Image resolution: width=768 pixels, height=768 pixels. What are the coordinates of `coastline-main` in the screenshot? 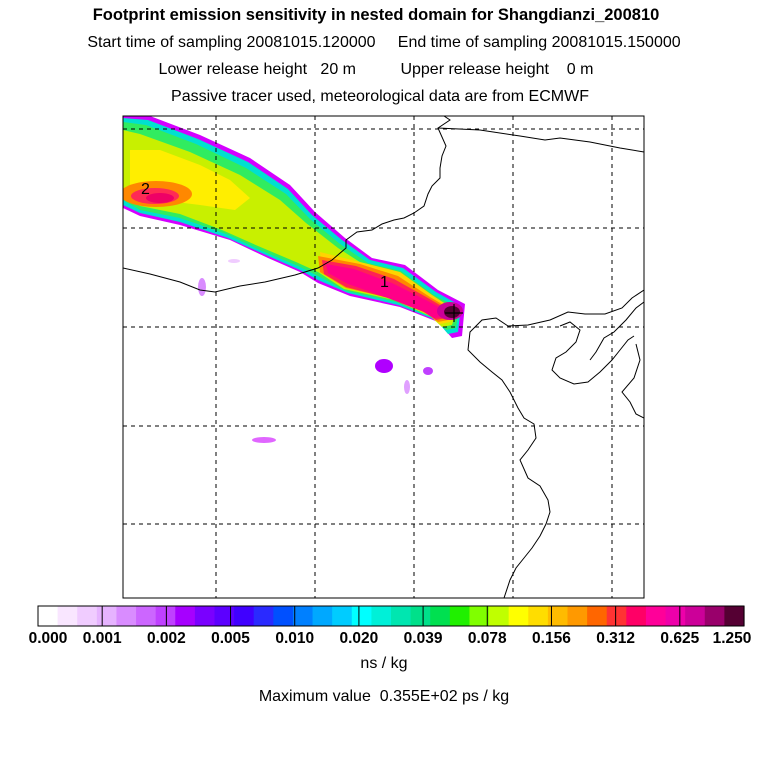 It's located at (555, 443).